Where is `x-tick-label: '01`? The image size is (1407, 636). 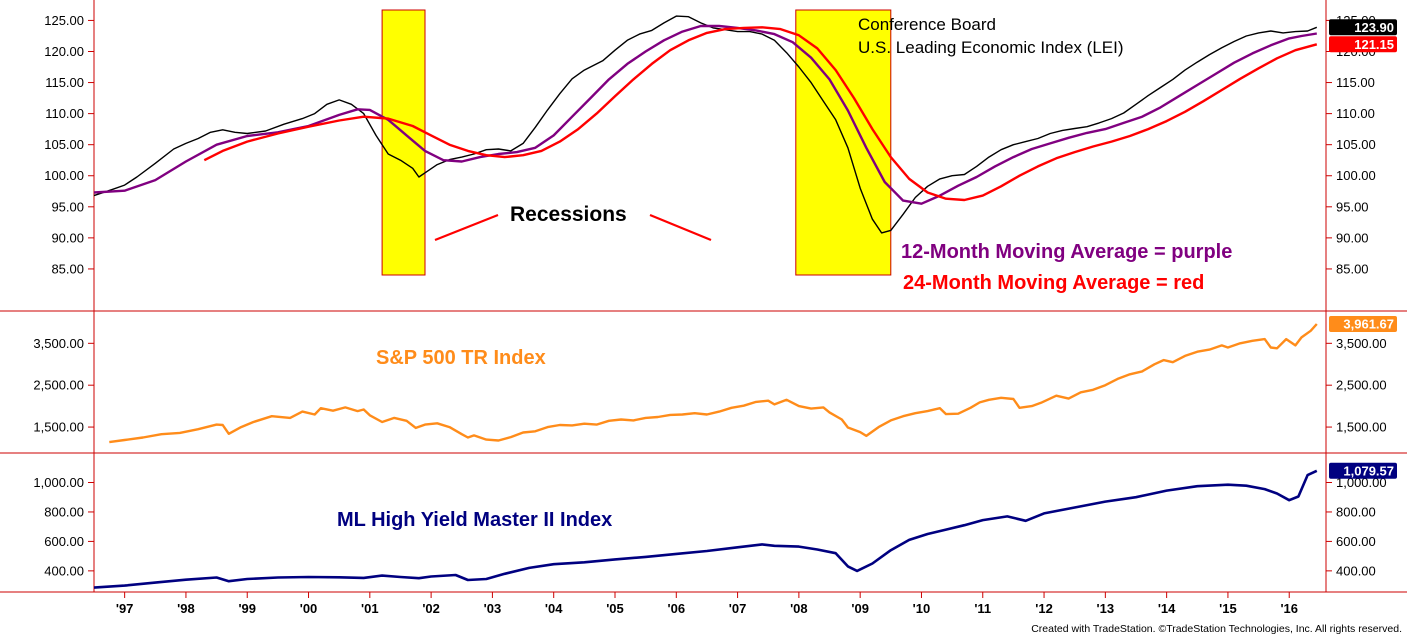
x-tick-label: '01 is located at coordinates (370, 608).